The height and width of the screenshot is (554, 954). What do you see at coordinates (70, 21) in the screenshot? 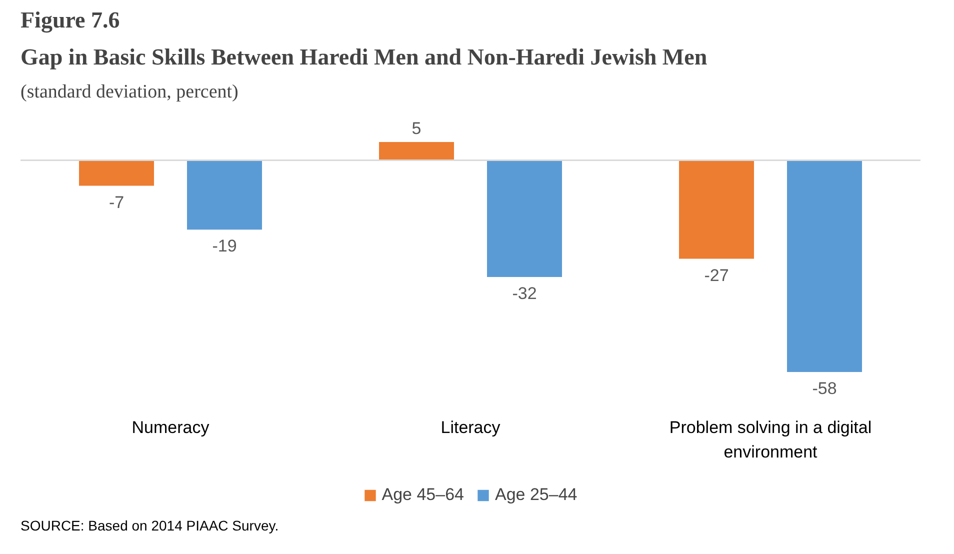
I see `caption: Figure 7.6` at bounding box center [70, 21].